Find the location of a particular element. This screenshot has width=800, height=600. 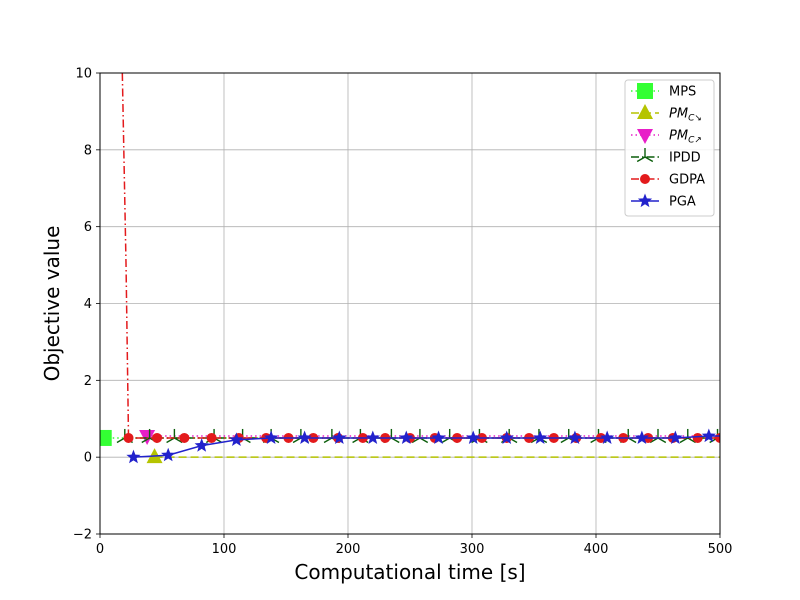

legend-item: PGA is located at coordinates (663, 201).